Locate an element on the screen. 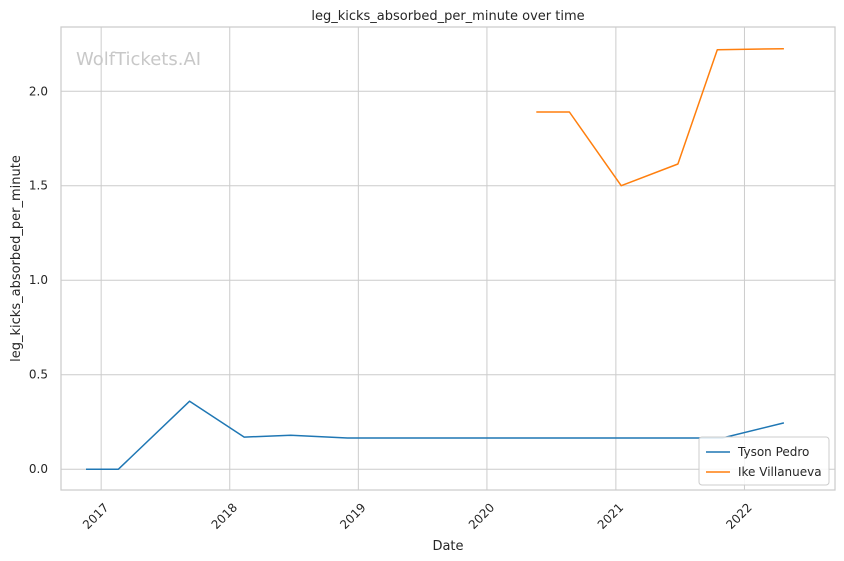 This screenshot has height=561, width=844. x-tick-label-2019: 2019 is located at coordinates (352, 515).